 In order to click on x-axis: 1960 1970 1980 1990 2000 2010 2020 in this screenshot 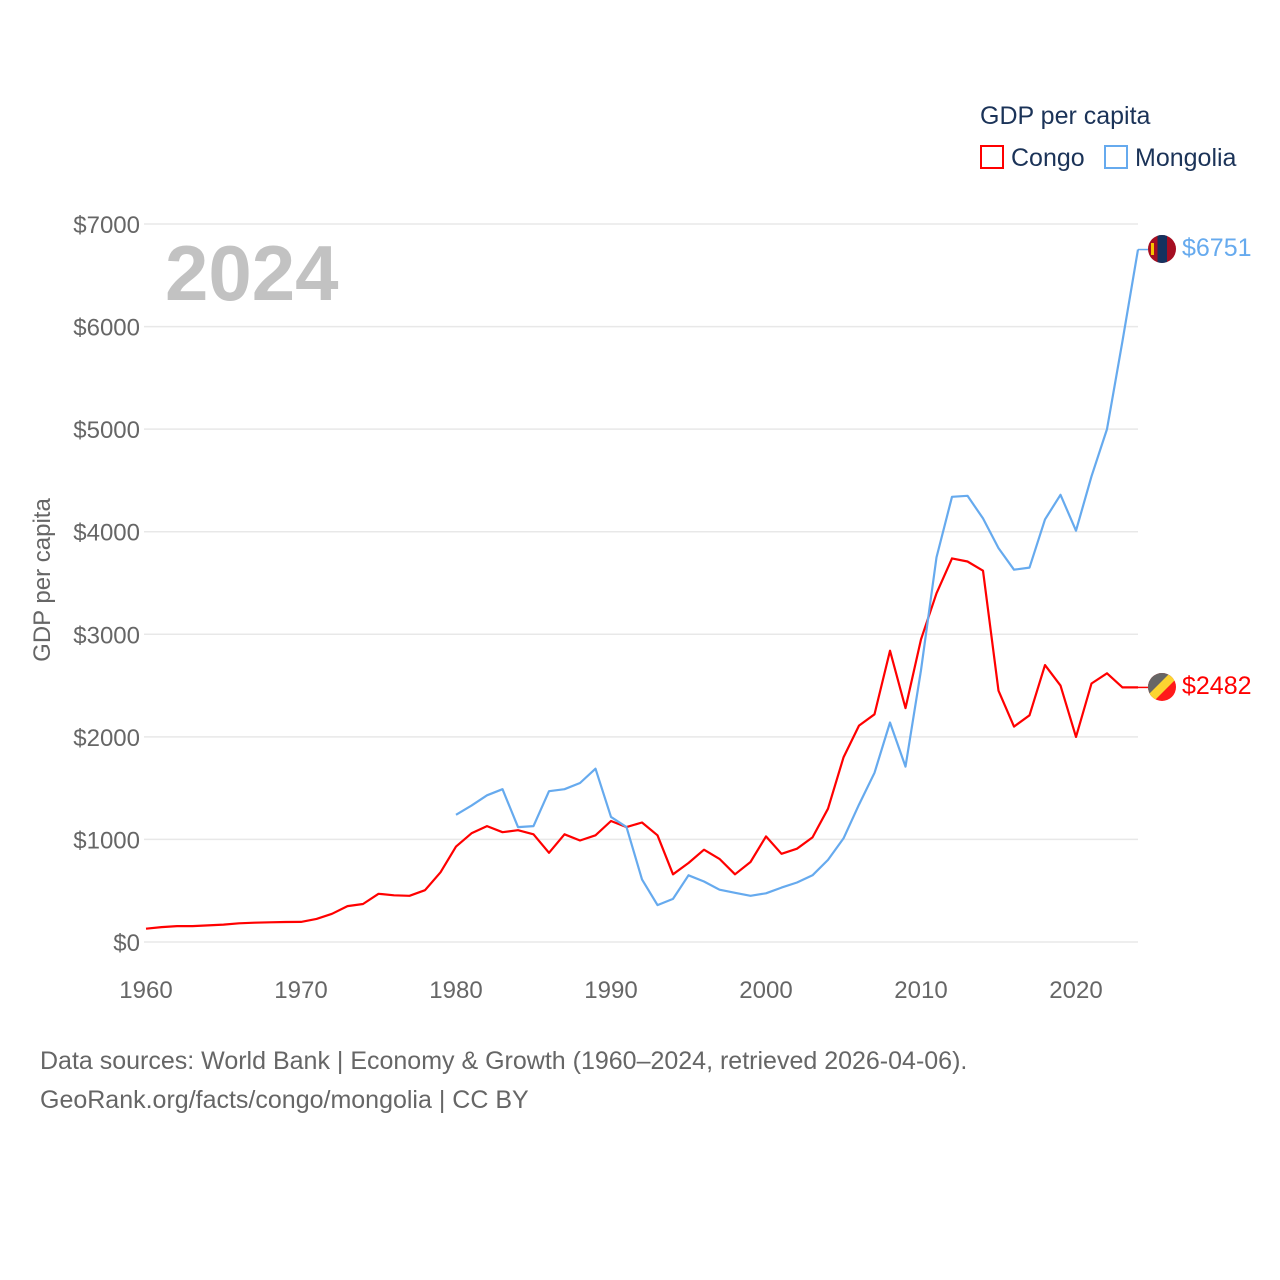, I will do `click(610, 990)`.